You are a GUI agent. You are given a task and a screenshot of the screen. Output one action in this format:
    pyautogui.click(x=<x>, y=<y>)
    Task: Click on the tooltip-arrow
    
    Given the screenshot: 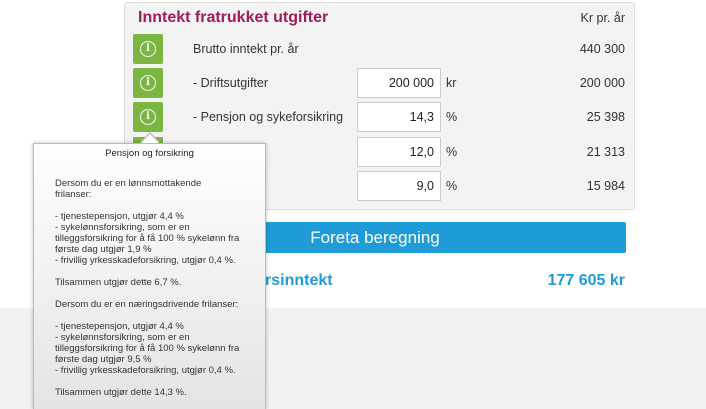 What is the action you would take?
    pyautogui.click(x=150, y=138)
    